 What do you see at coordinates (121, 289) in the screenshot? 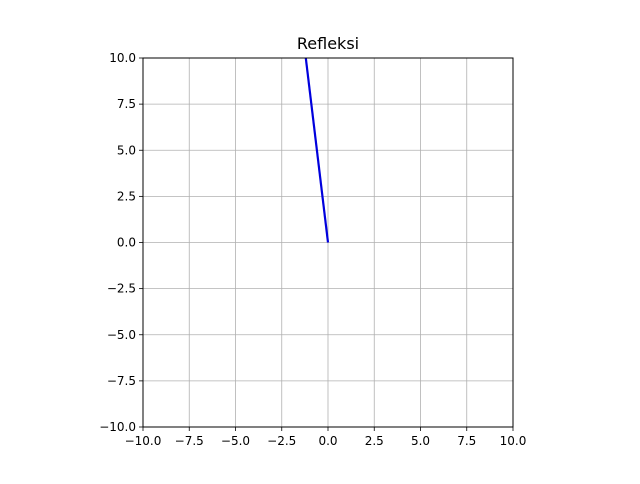
I see `y-tick-label: −2.5` at bounding box center [121, 289].